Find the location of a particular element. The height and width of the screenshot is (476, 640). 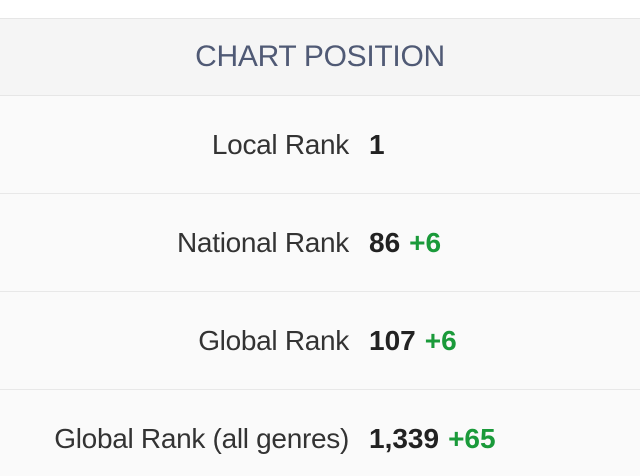

rank-value: 1 is located at coordinates (377, 144).